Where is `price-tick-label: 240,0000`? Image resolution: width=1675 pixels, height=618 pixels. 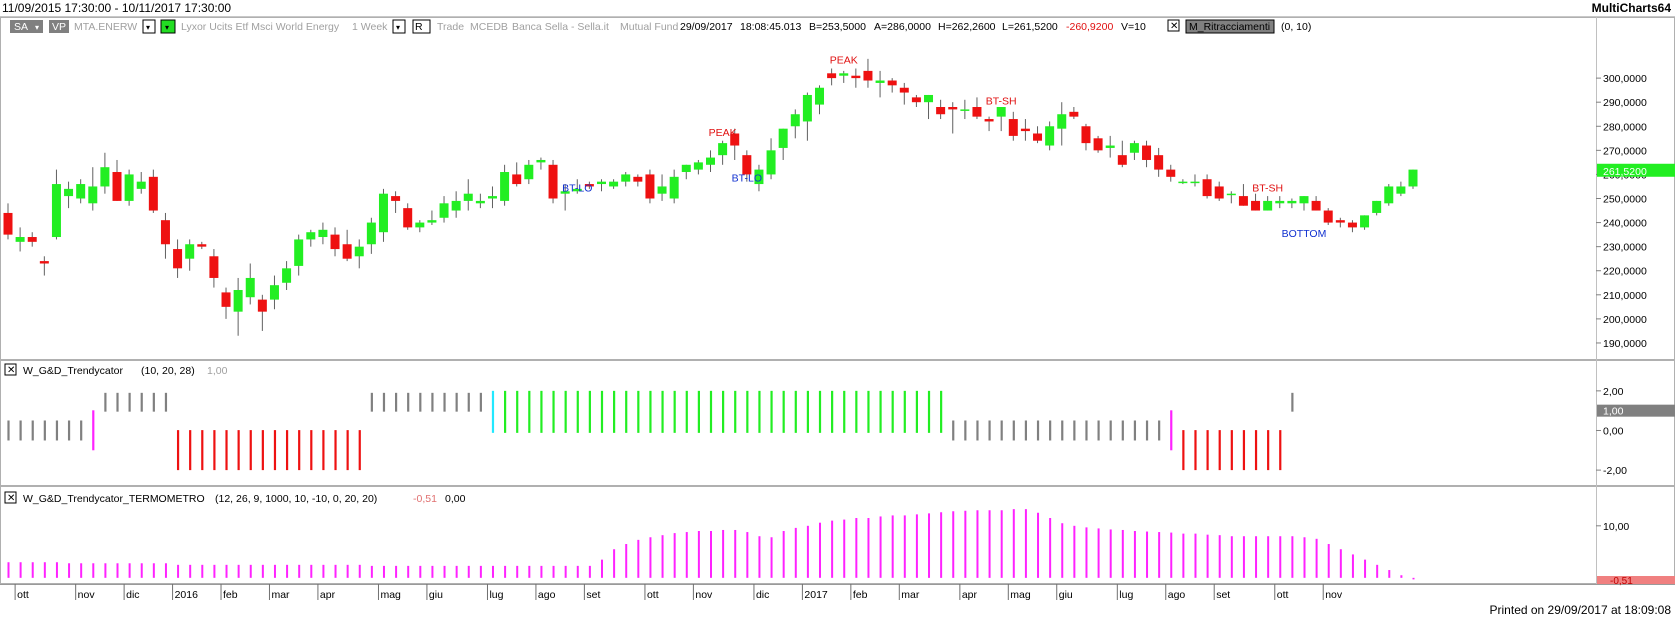
price-tick-label: 240,0000 is located at coordinates (1625, 224).